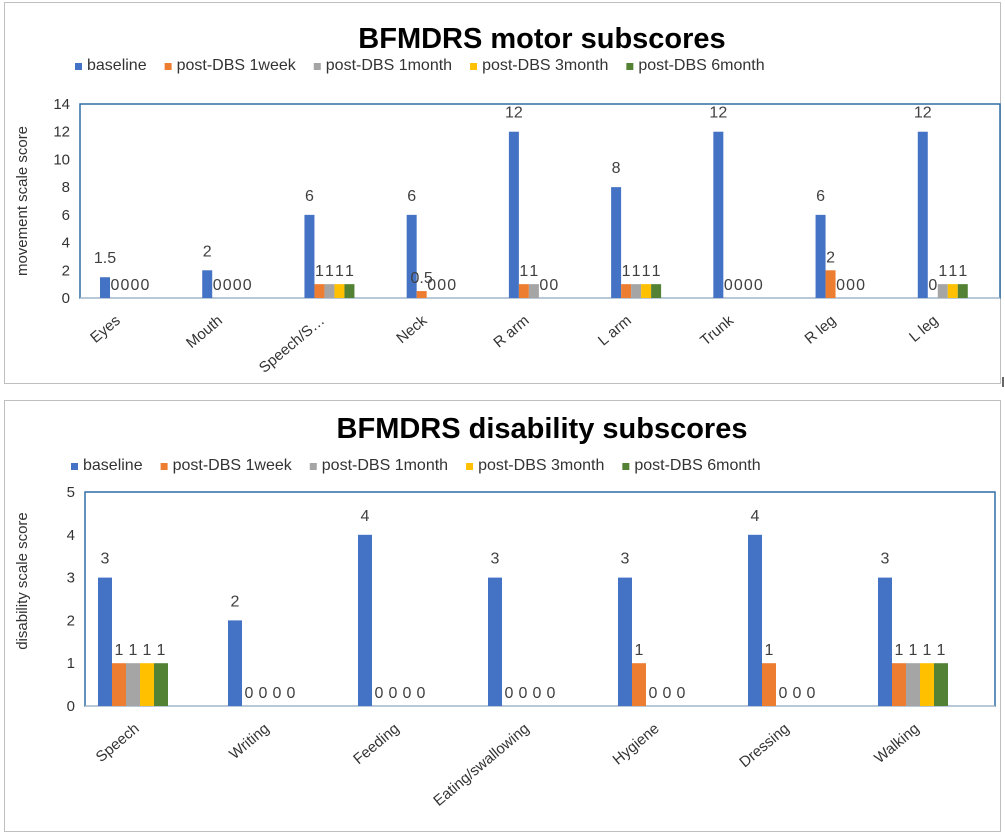 This screenshot has width=1005, height=836. Describe the element at coordinates (66, 215) in the screenshot. I see `y-tick-label: 6` at that location.